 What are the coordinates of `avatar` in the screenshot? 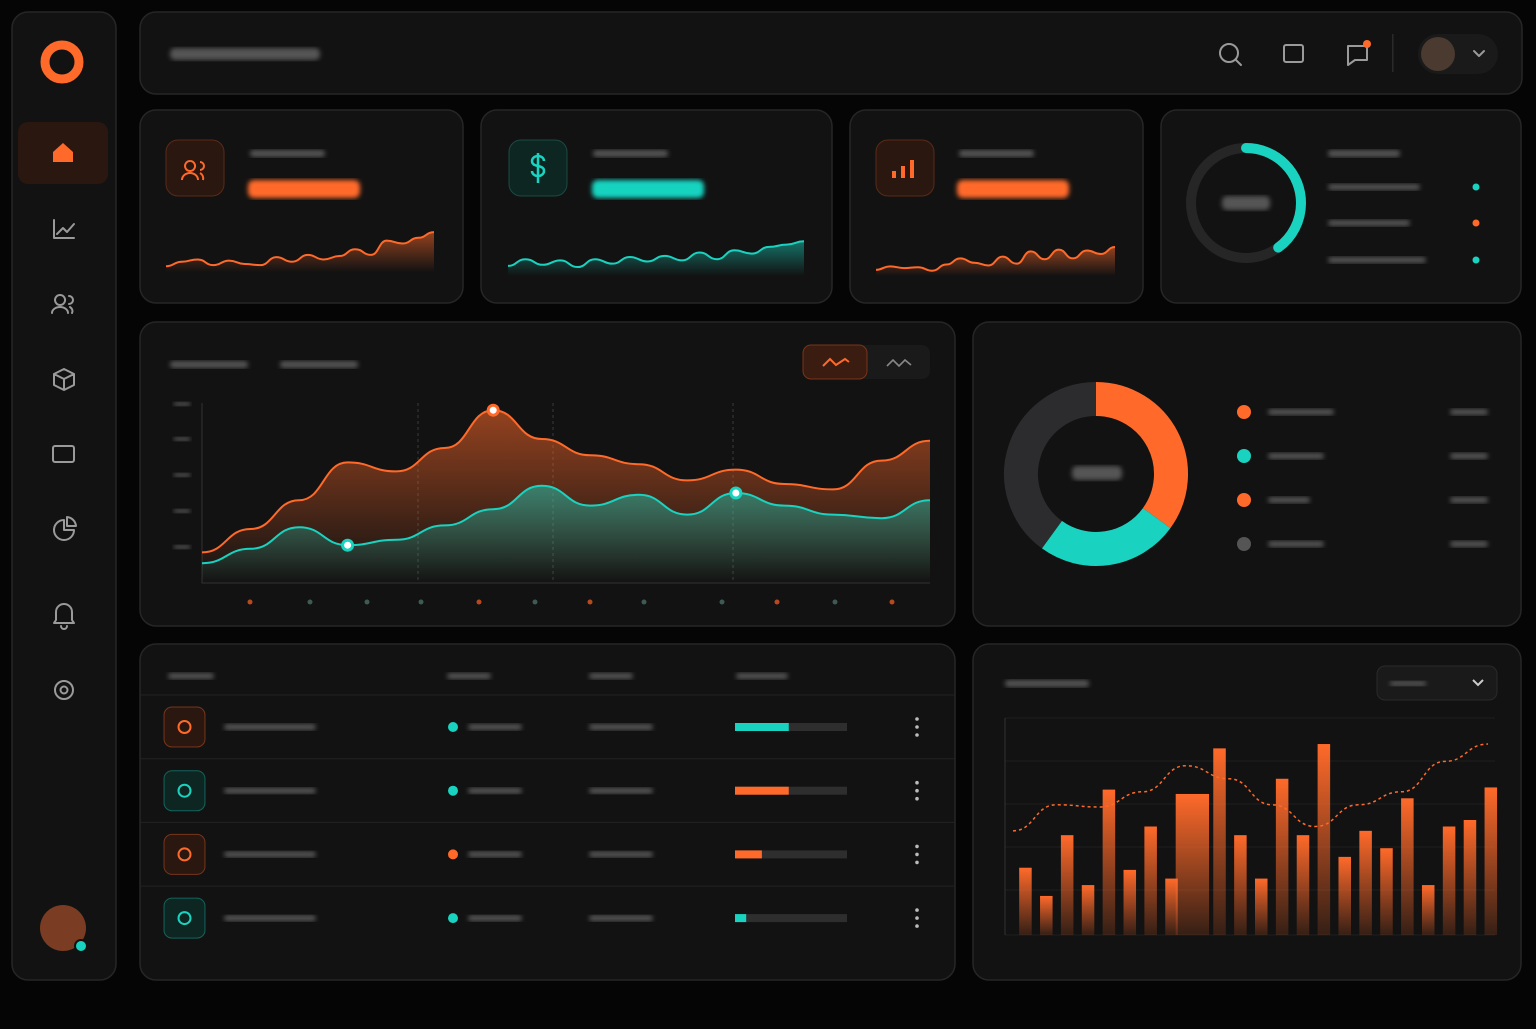 It's located at (63, 928).